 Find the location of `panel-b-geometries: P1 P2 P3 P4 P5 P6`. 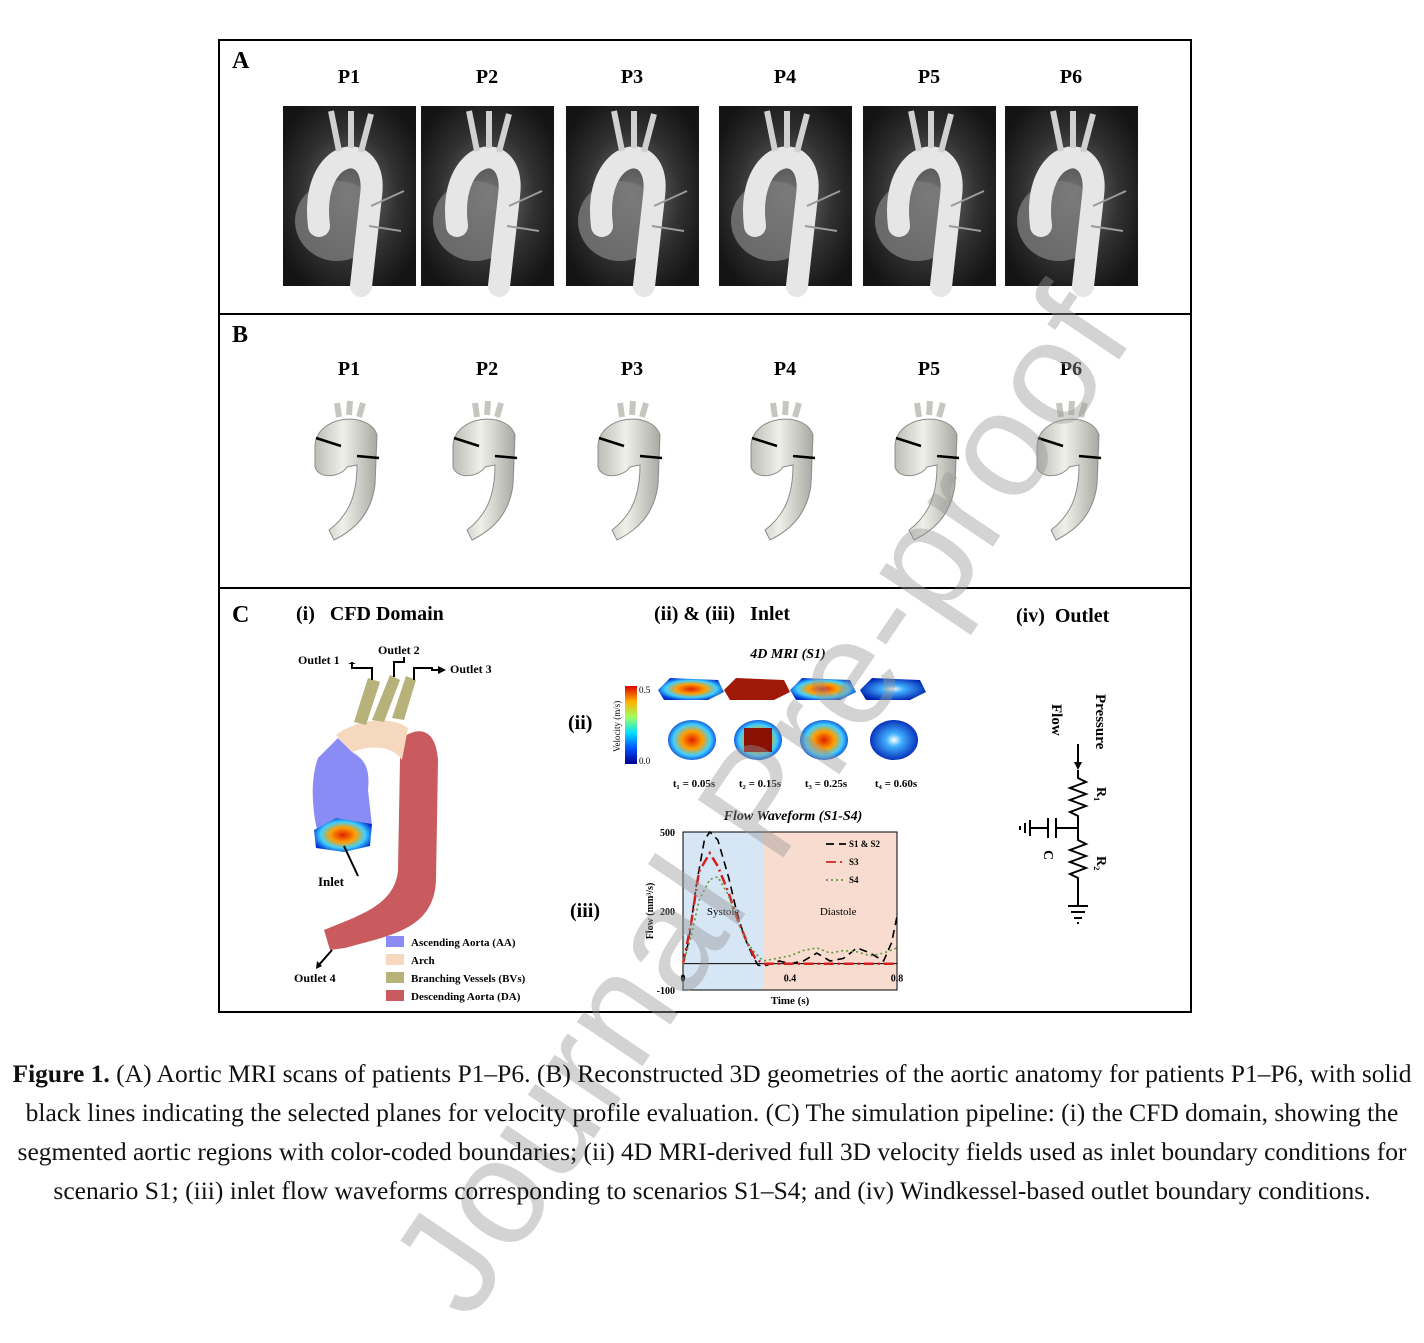

panel-b-geometries: P1 P2 P3 P4 P5 P6 is located at coordinates (708, 449).